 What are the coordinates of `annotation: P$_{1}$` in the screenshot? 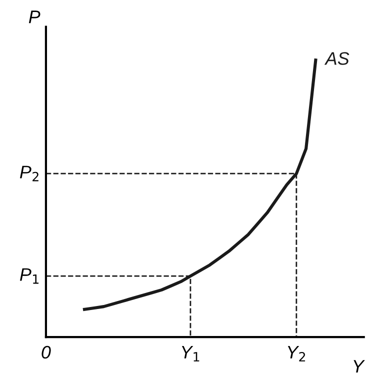 It's located at (29, 276).